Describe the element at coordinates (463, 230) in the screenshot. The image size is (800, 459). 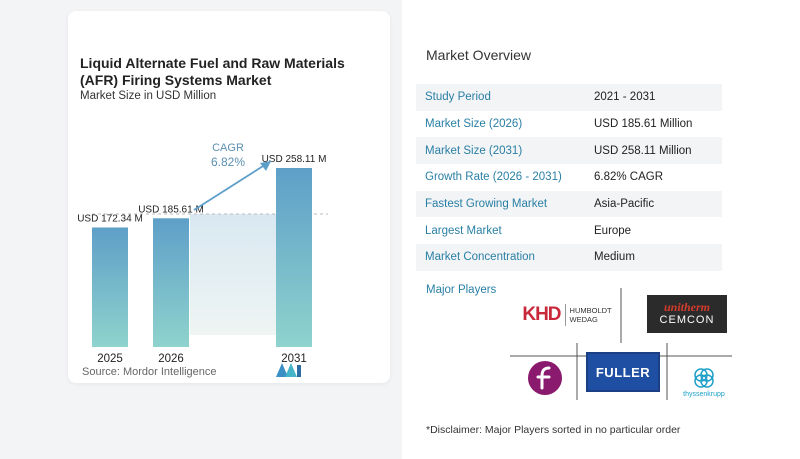
I see `overview-row-label: Largest Market` at that location.